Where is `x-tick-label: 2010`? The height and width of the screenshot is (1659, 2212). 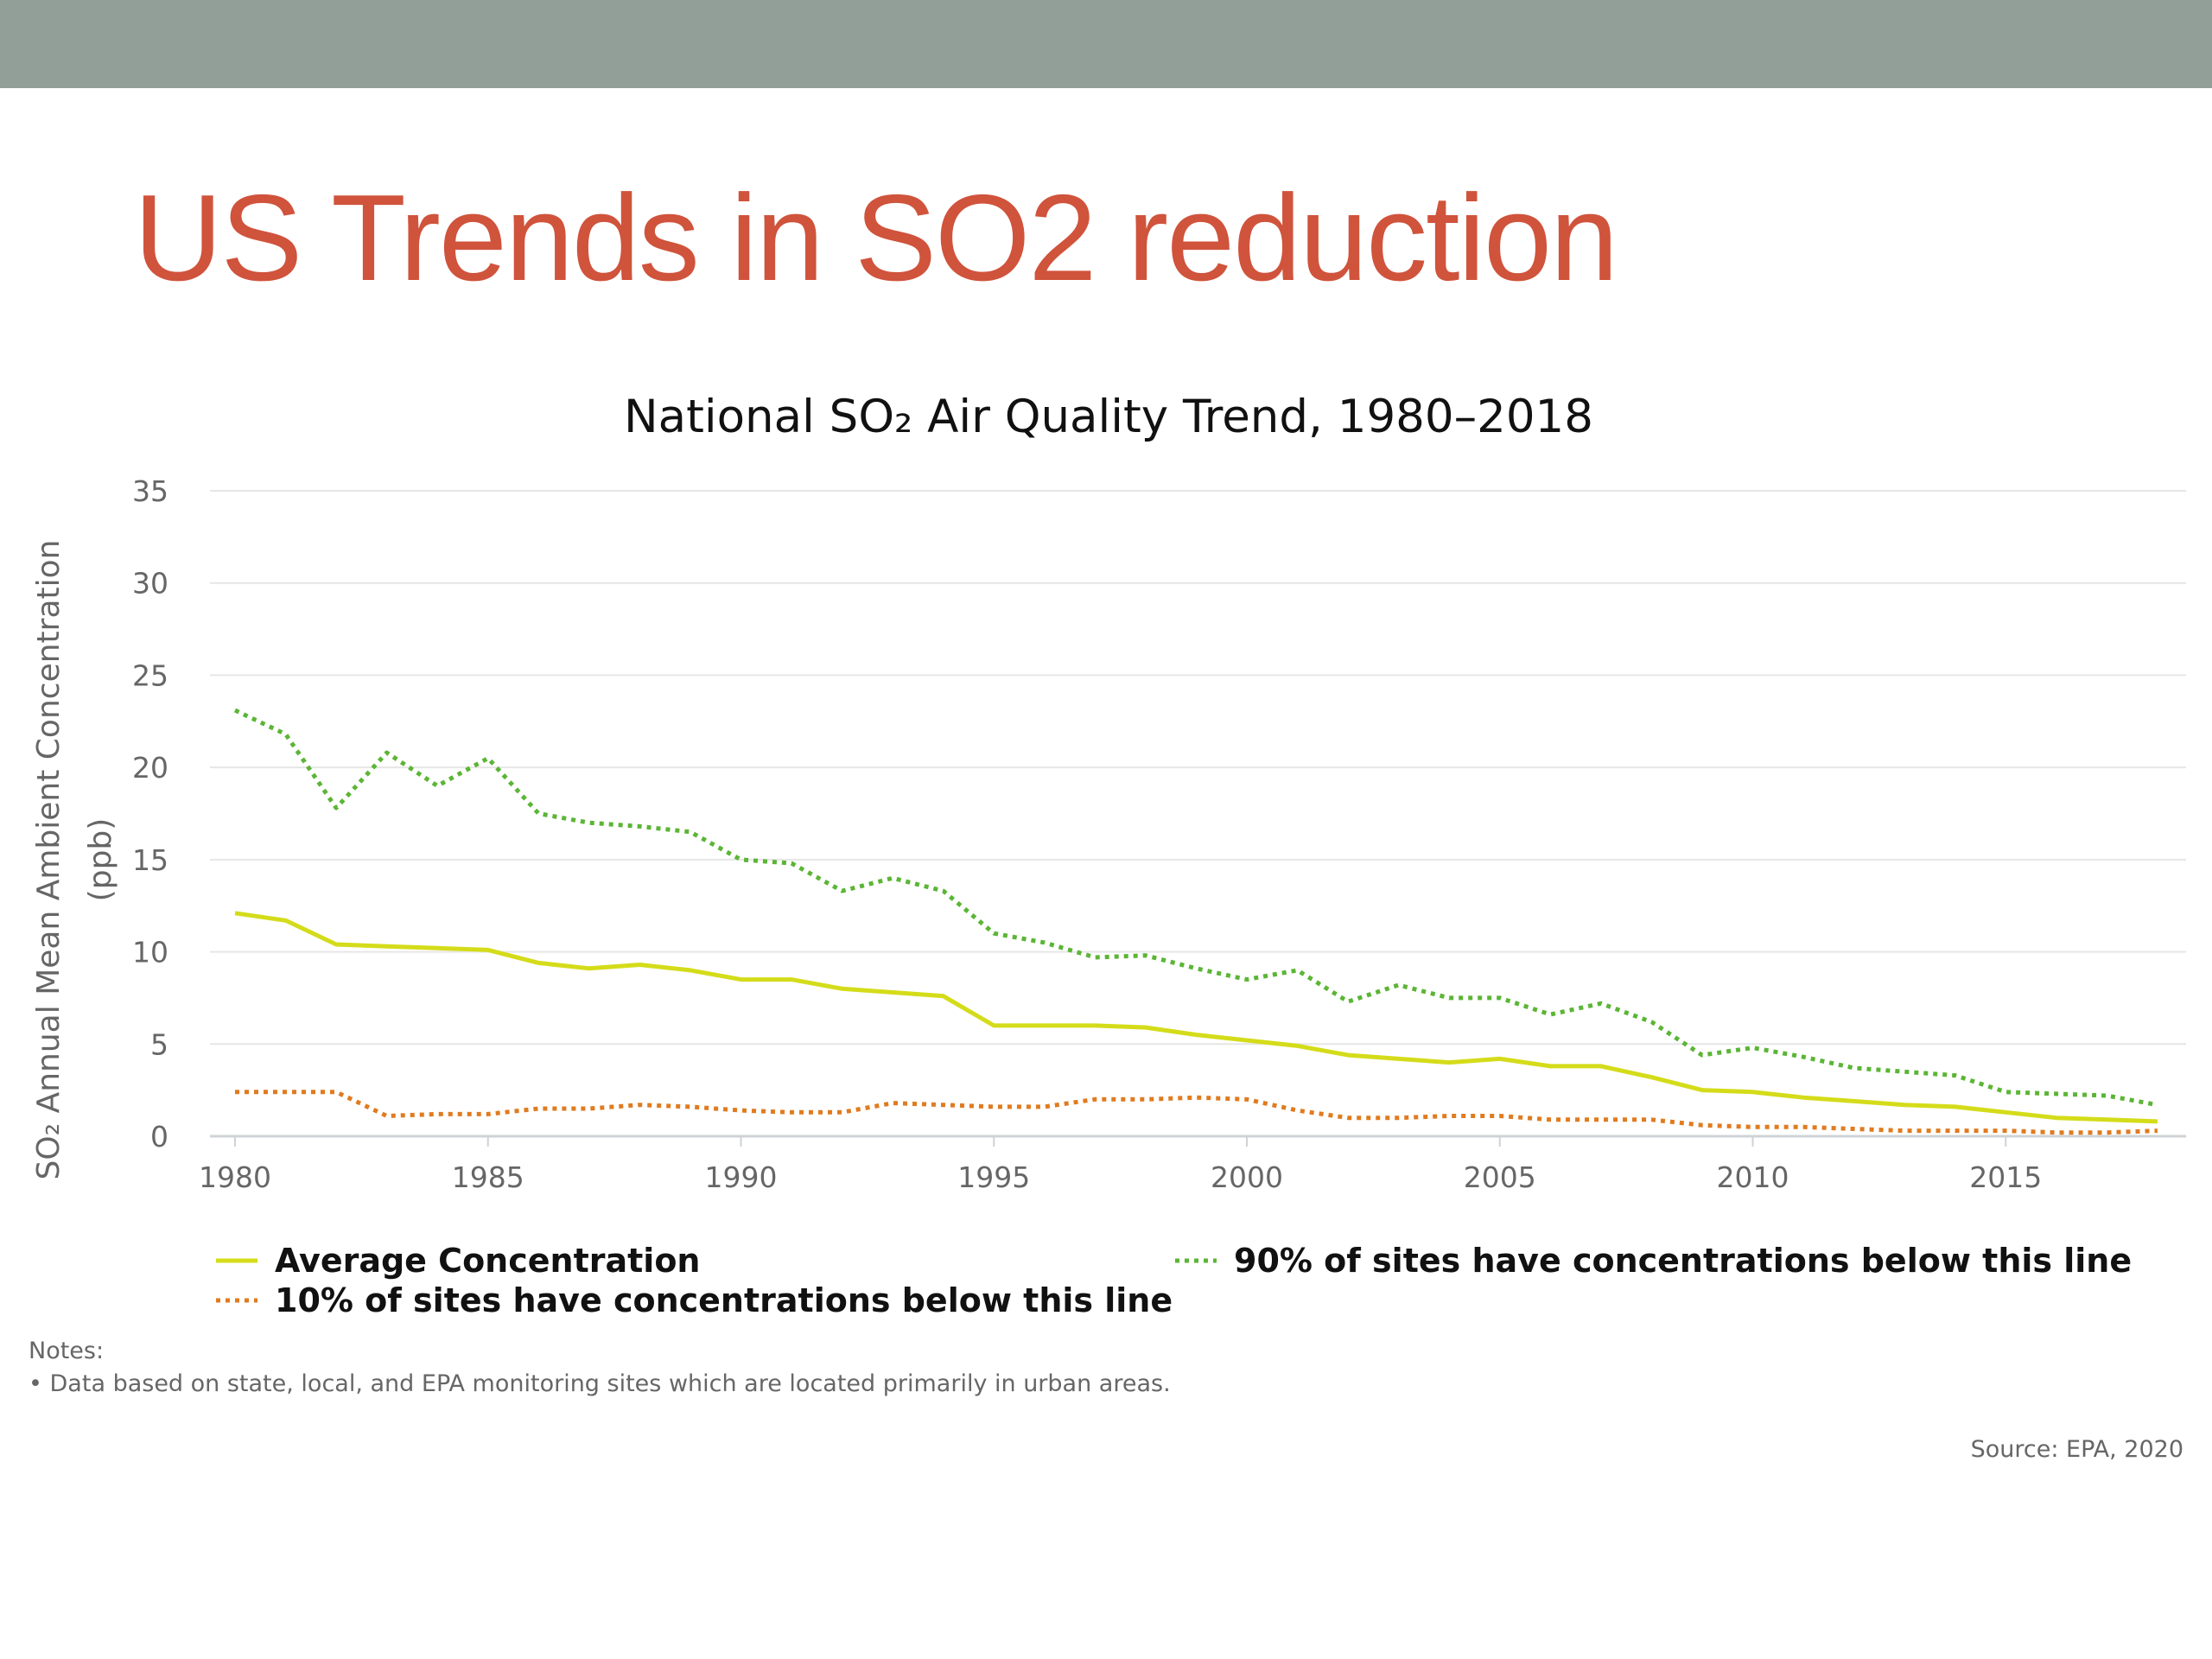
x-tick-label: 2010 is located at coordinates (1753, 1177).